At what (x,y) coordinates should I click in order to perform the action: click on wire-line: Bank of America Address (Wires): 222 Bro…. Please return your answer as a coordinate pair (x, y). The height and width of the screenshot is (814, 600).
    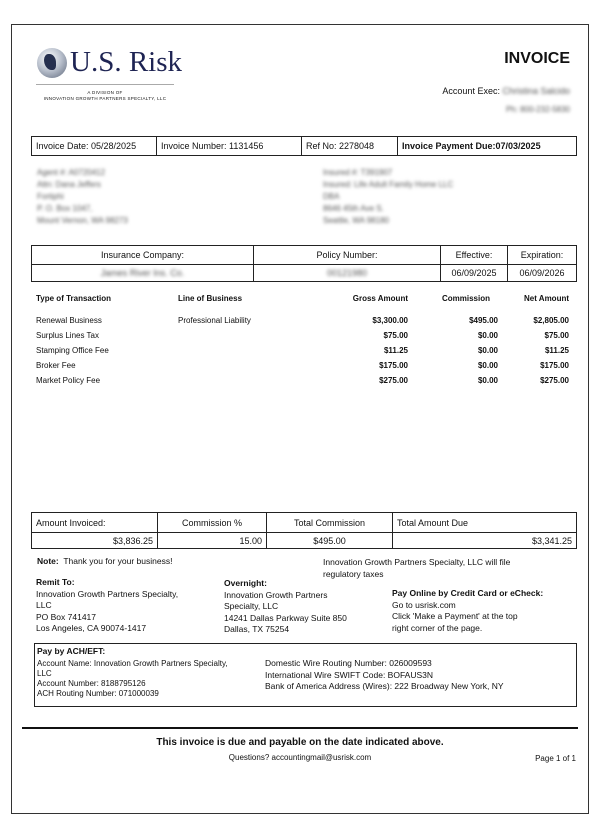
    Looking at the image, I should click on (384, 686).